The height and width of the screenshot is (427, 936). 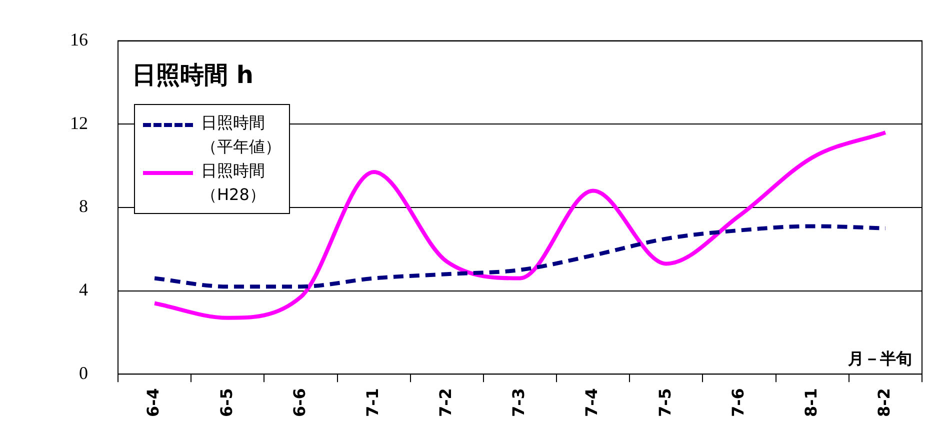 What do you see at coordinates (664, 402) in the screenshot?
I see `x-tick-label: 7-5` at bounding box center [664, 402].